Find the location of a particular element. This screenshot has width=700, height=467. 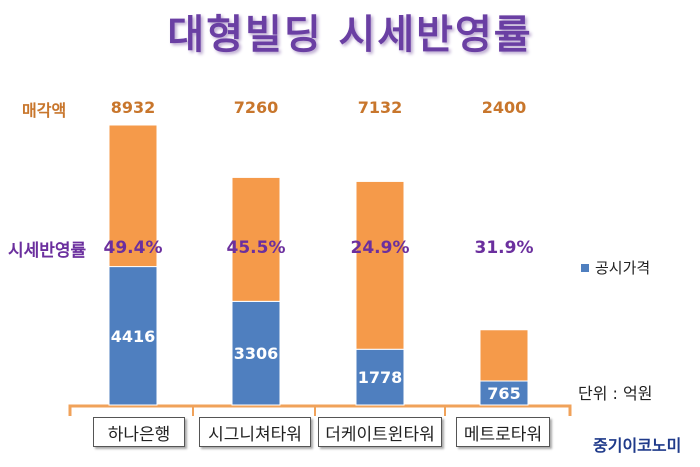

total-value-label-2: 7132 is located at coordinates (380, 107).